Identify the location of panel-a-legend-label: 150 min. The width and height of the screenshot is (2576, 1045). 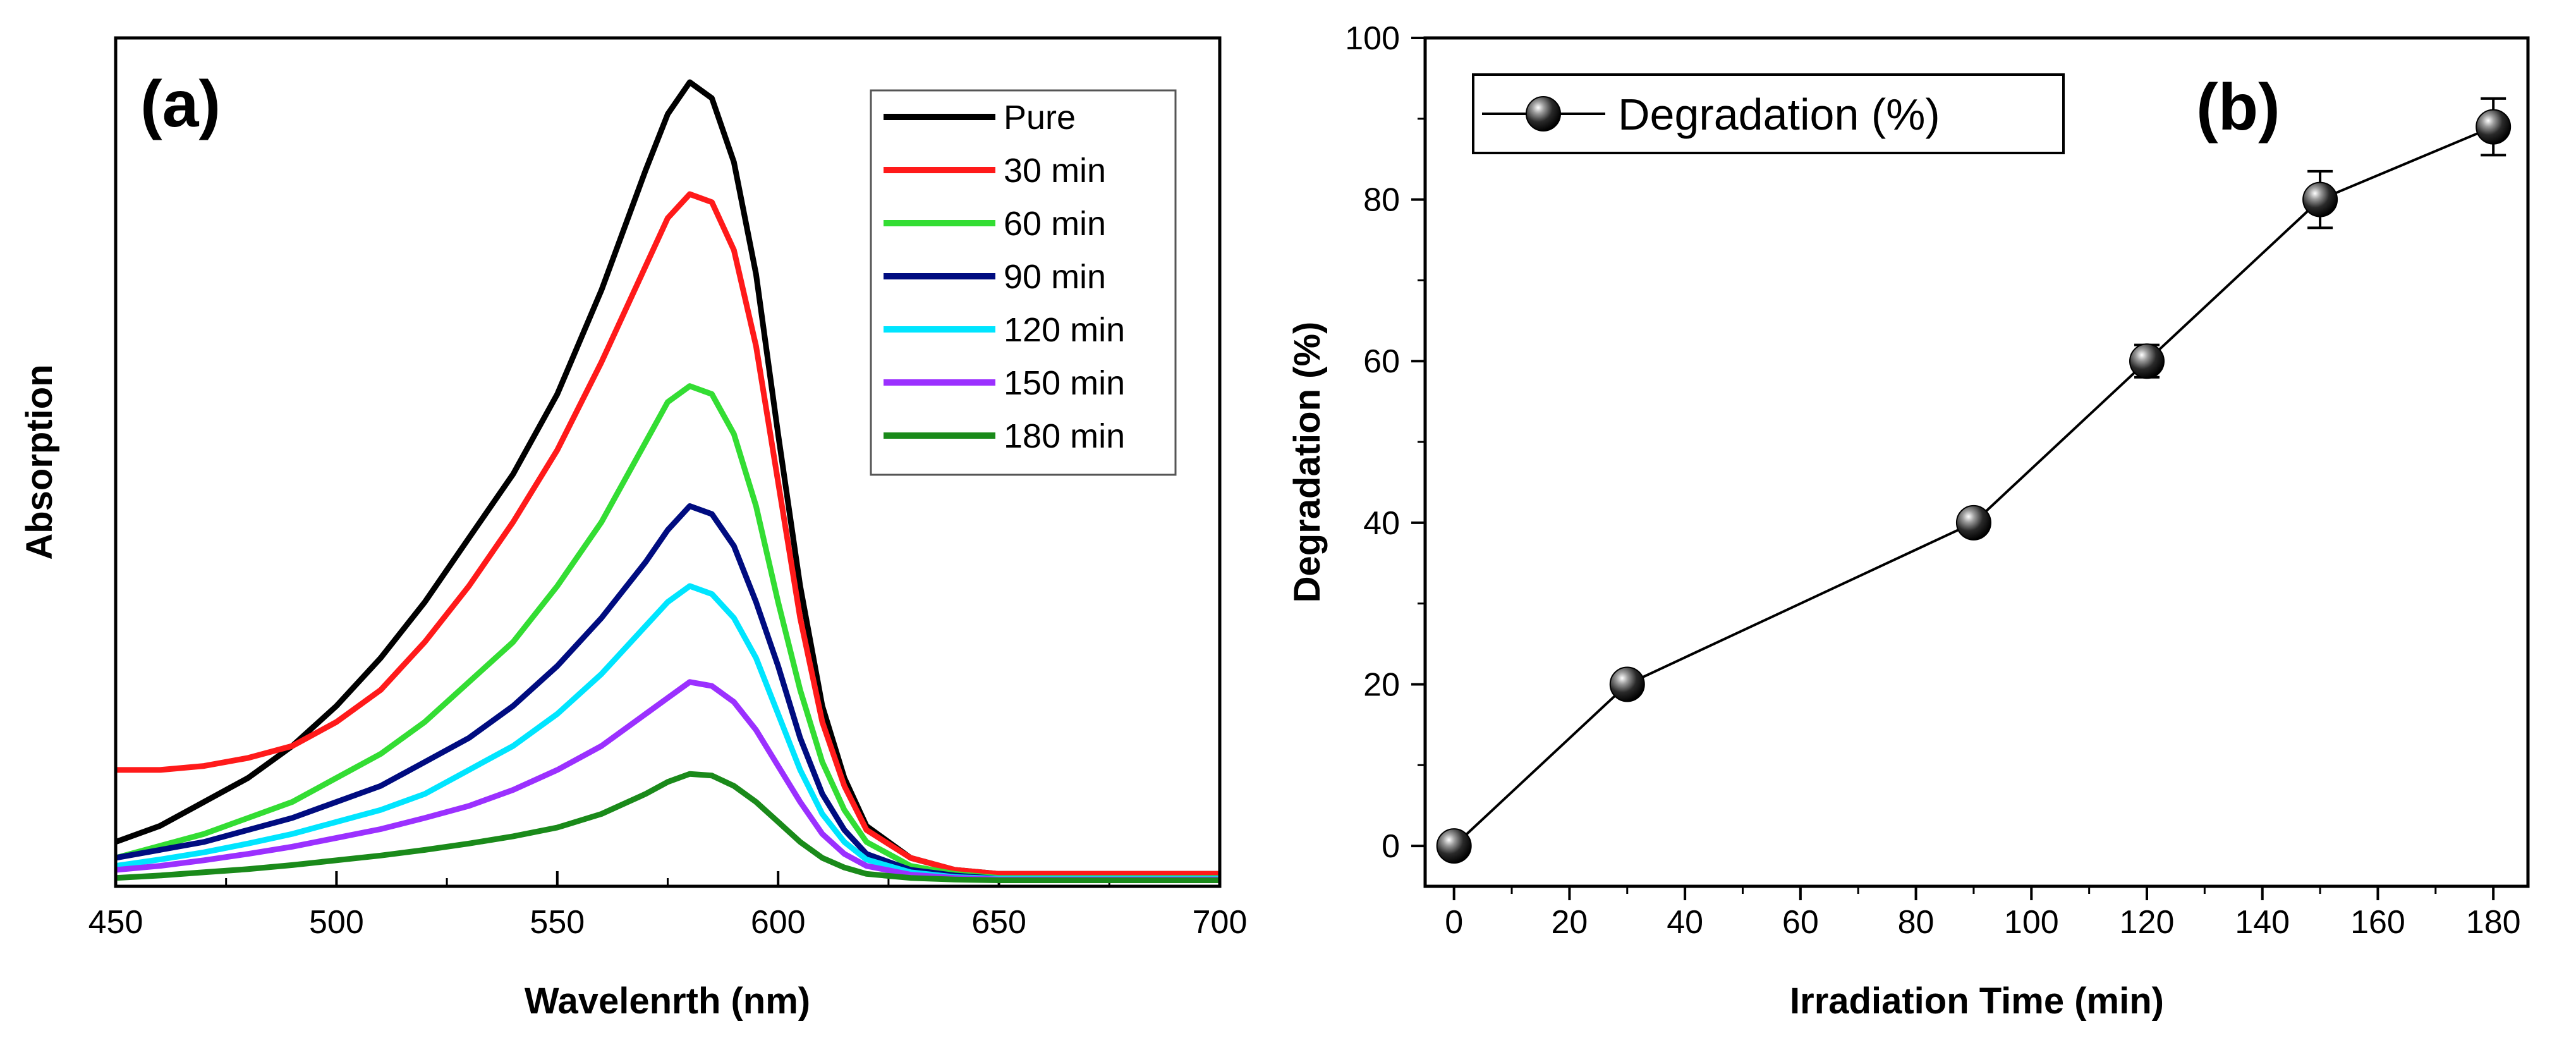
(1065, 383).